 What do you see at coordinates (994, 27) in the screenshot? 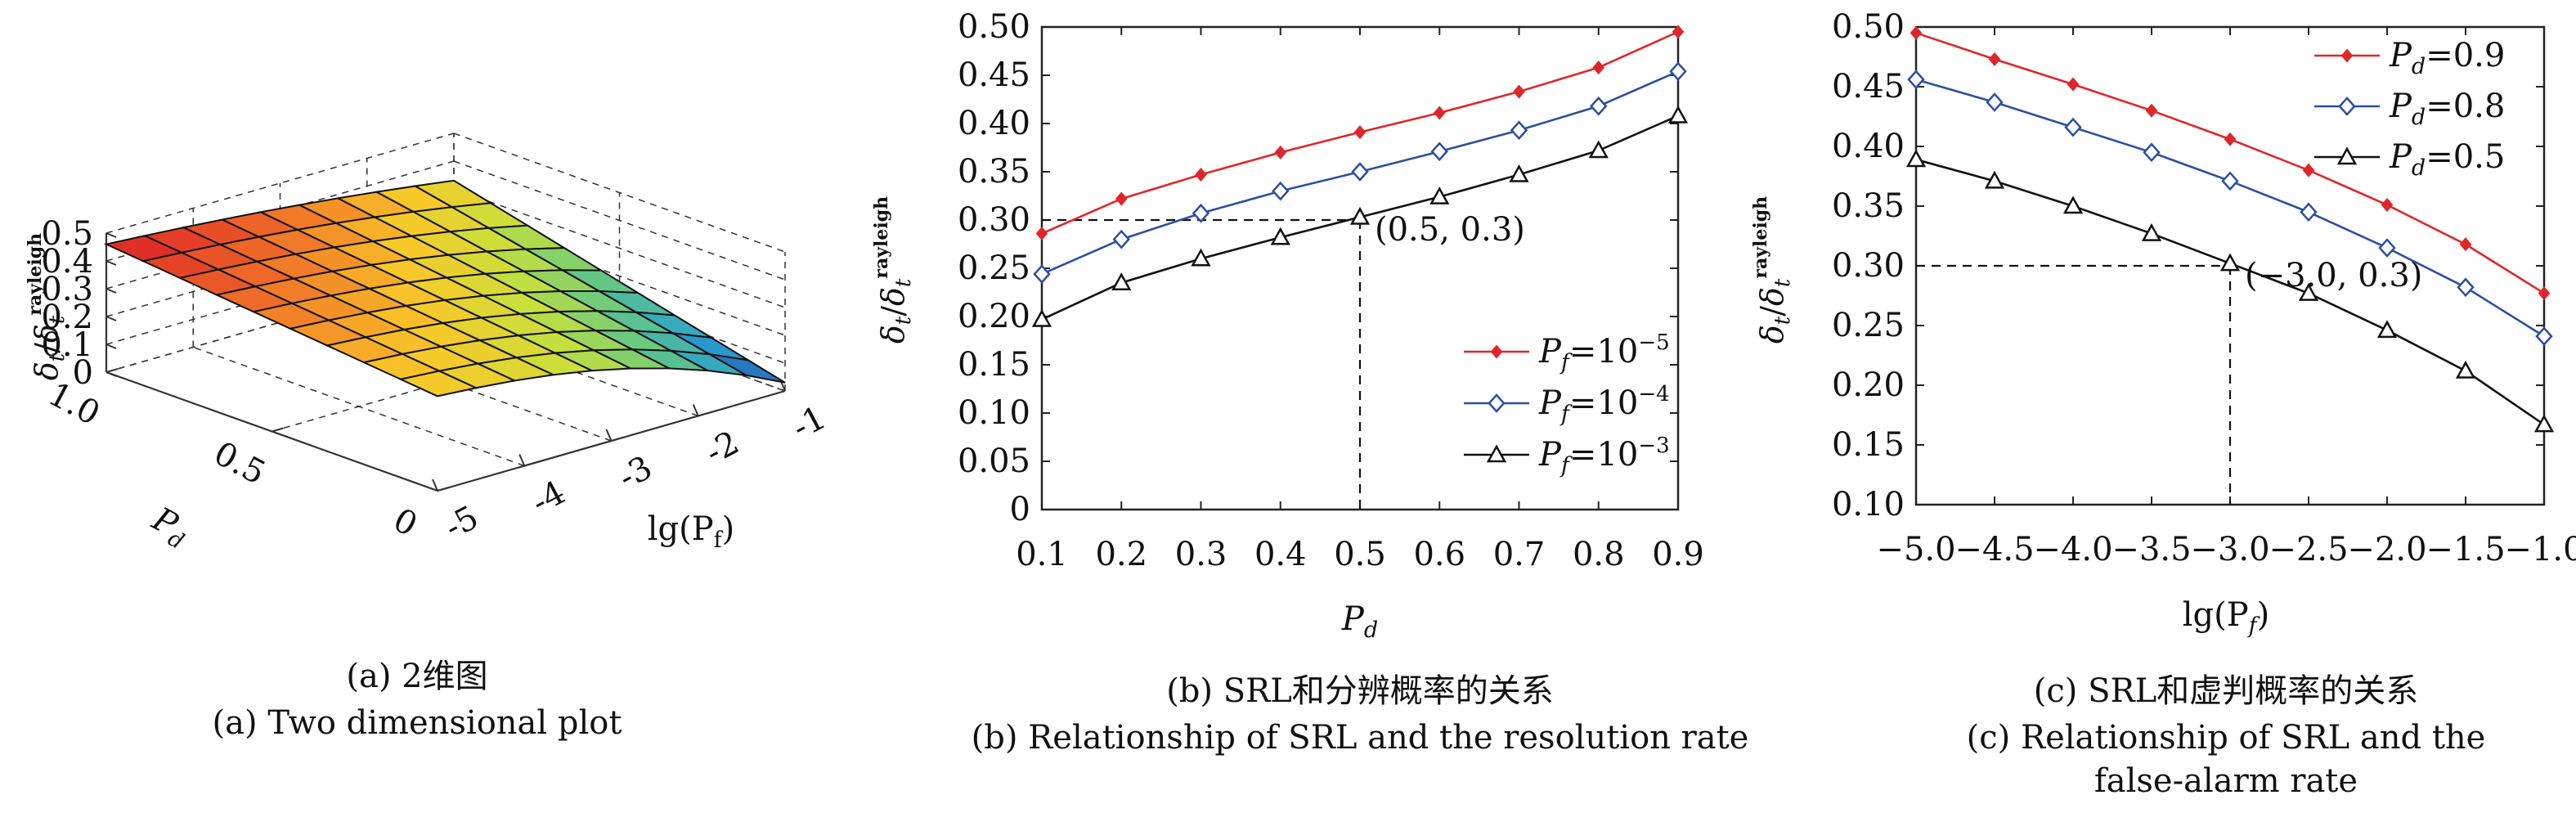
I see `y-tick-label: 0.50` at bounding box center [994, 27].